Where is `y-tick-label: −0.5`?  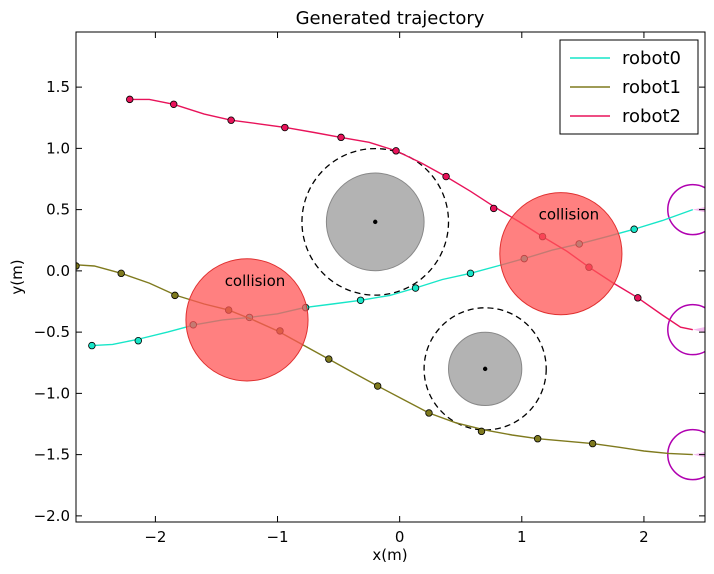 y-tick-label: −0.5 is located at coordinates (52, 332).